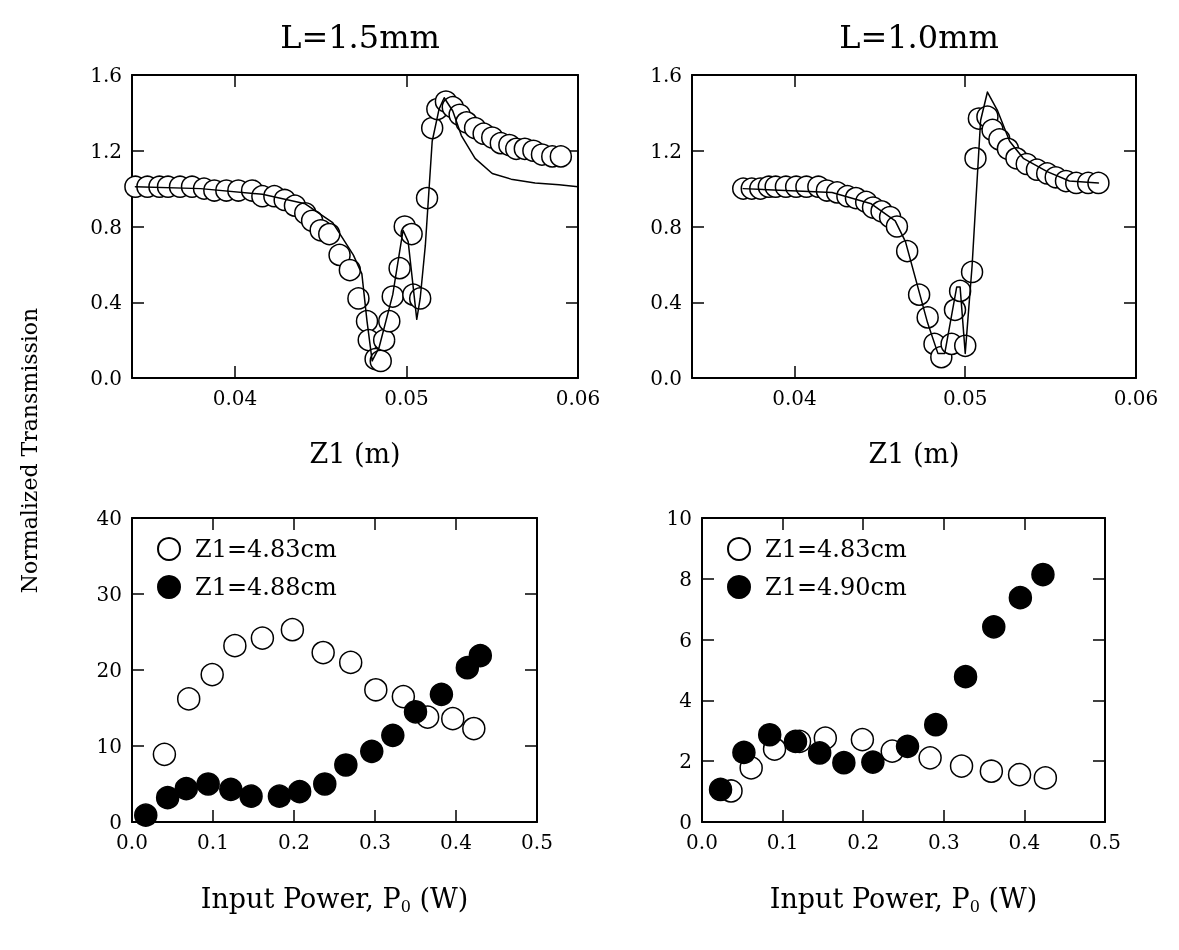 The image size is (1179, 950). What do you see at coordinates (919, 37) in the screenshot?
I see `chart-title: L=1.0mm` at bounding box center [919, 37].